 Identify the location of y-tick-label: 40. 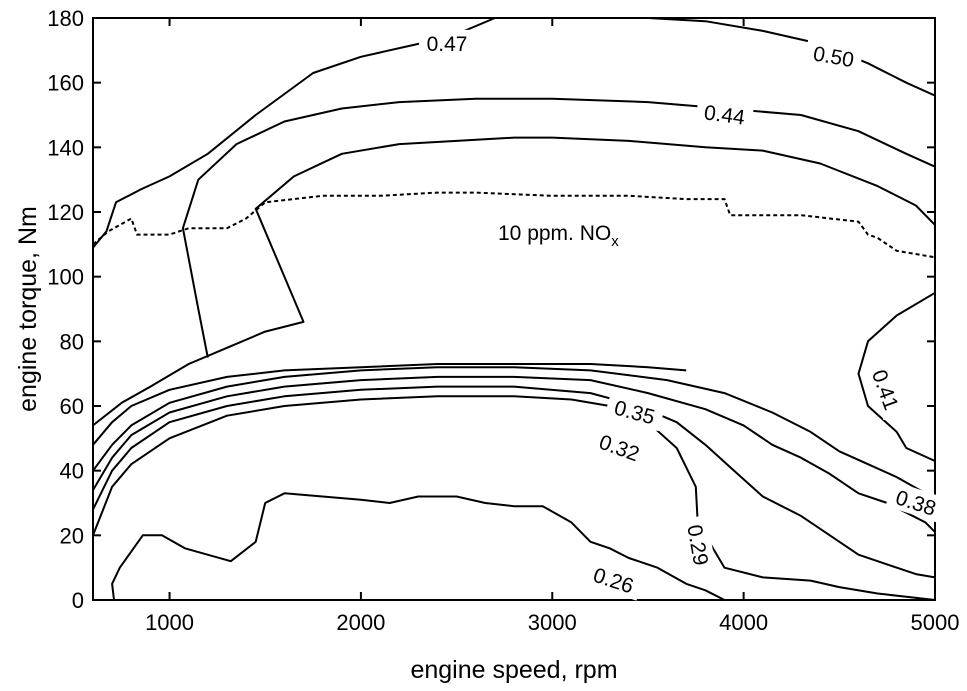
(72, 471).